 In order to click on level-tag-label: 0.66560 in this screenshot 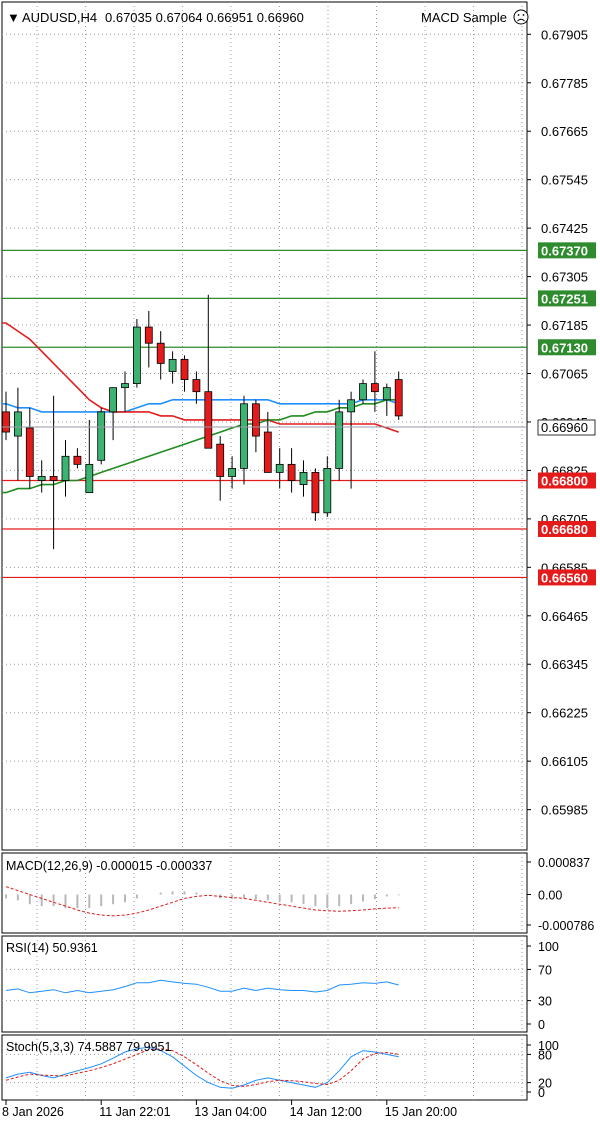, I will do `click(564, 577)`.